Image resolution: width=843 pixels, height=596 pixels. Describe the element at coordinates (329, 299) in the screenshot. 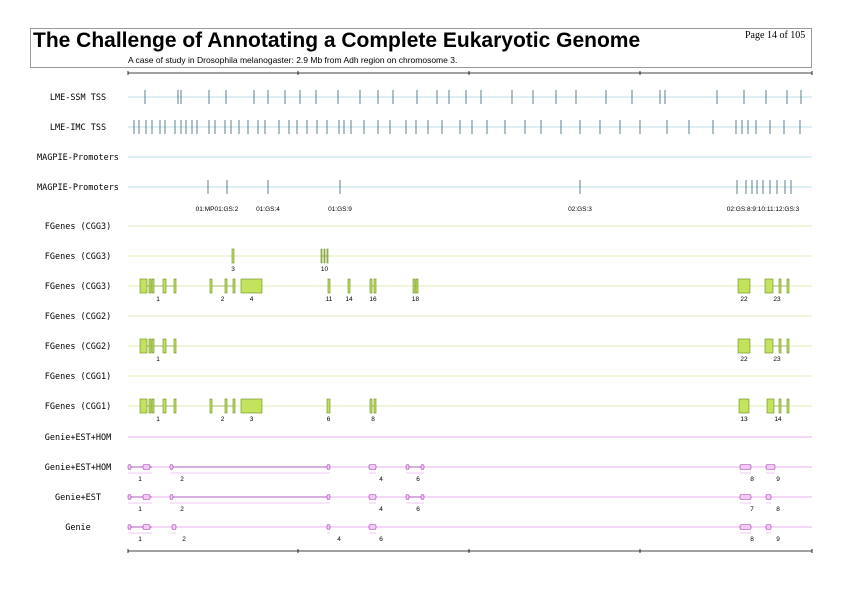

I see `gene-label: 11` at that location.